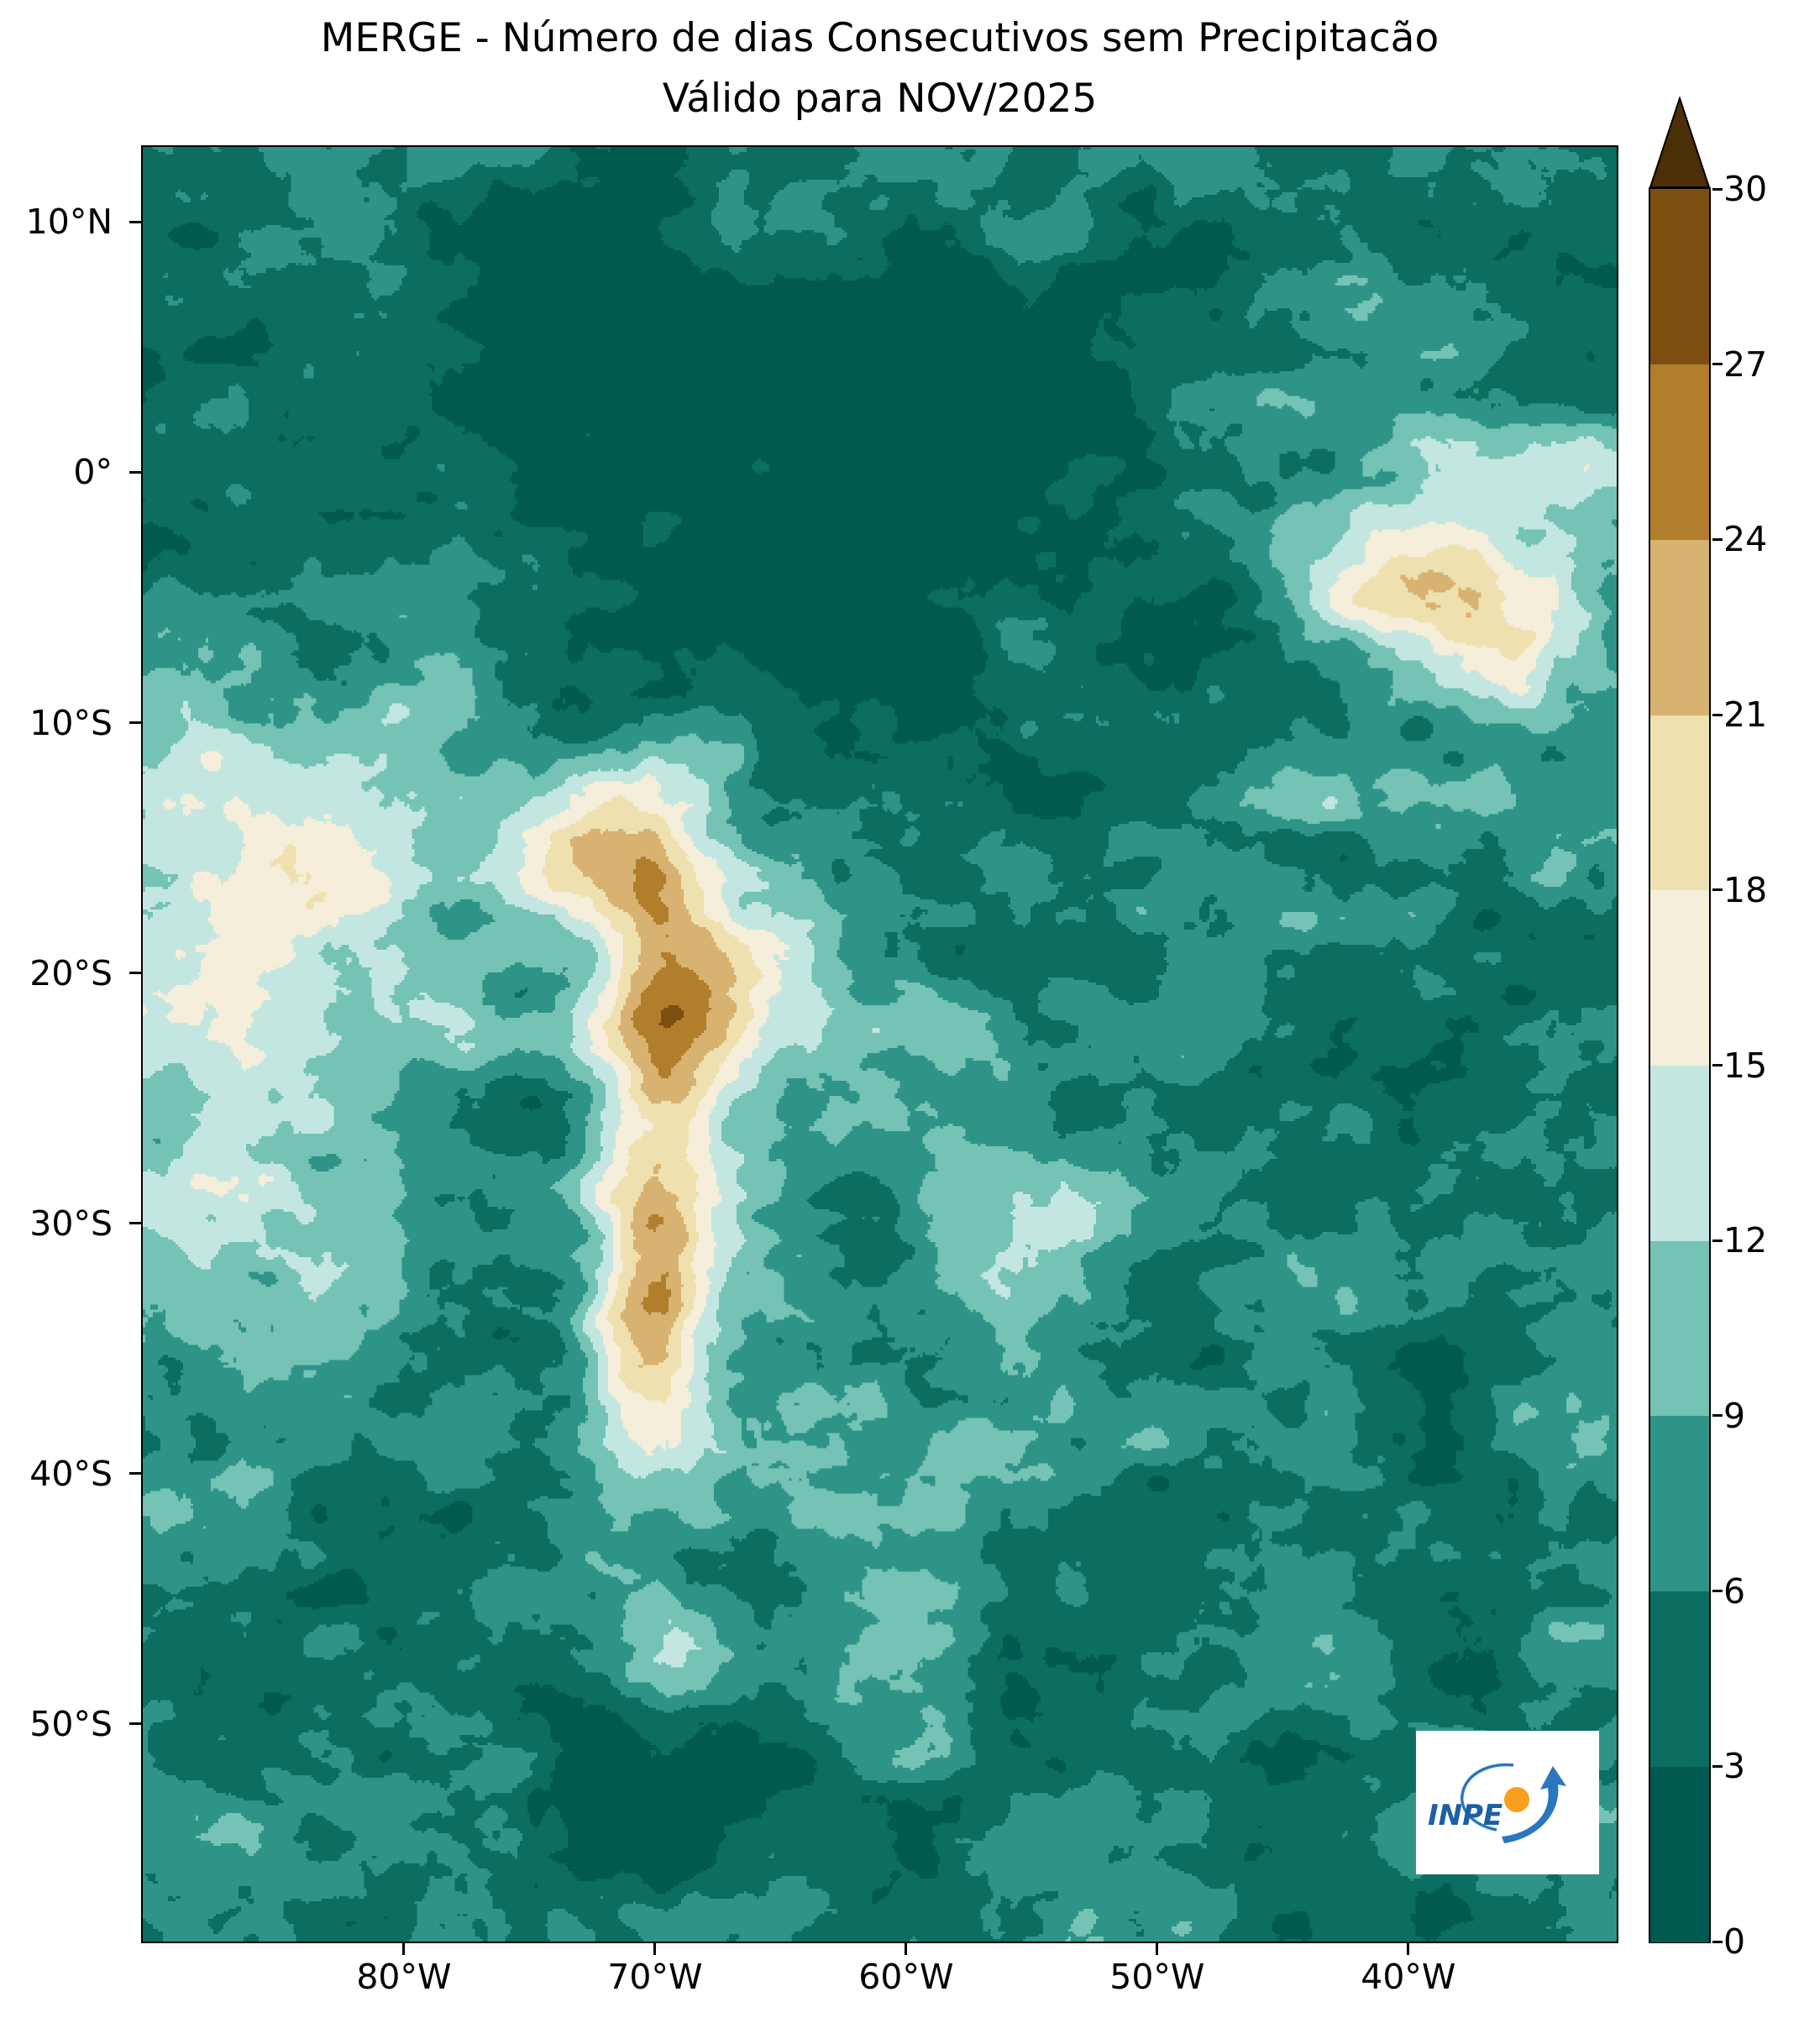  What do you see at coordinates (1745, 715) in the screenshot?
I see `colorbar-tick-label: 21` at bounding box center [1745, 715].